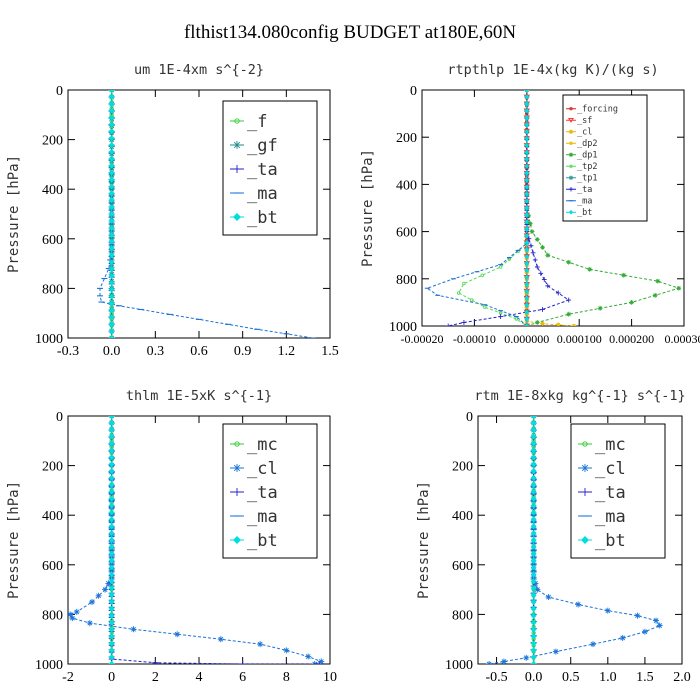 The height and width of the screenshot is (700, 700). I want to click on legend-label: _gf, so click(262, 146).